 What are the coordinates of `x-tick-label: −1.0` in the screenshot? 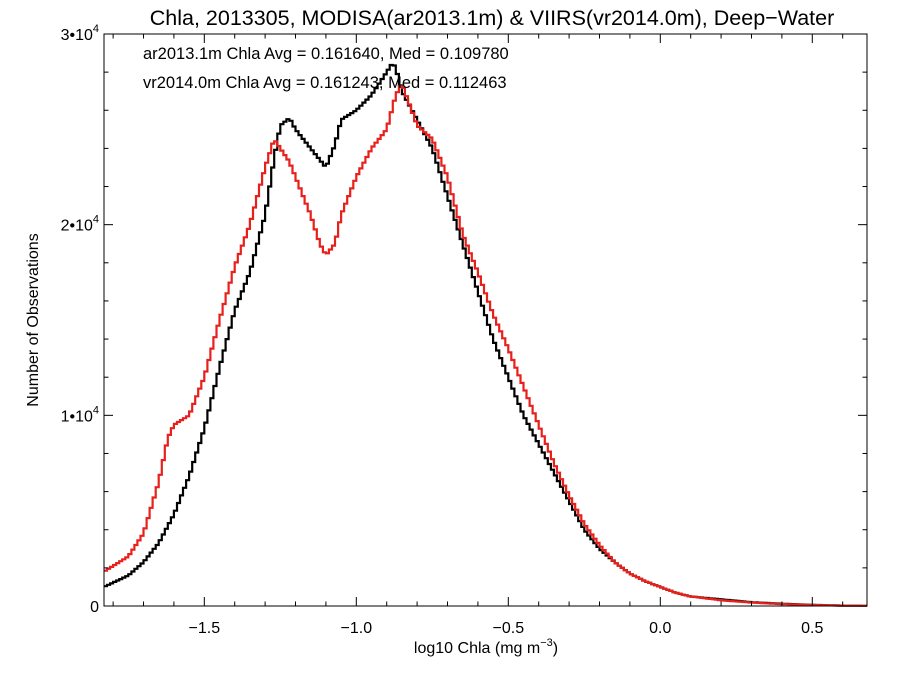 It's located at (357, 628).